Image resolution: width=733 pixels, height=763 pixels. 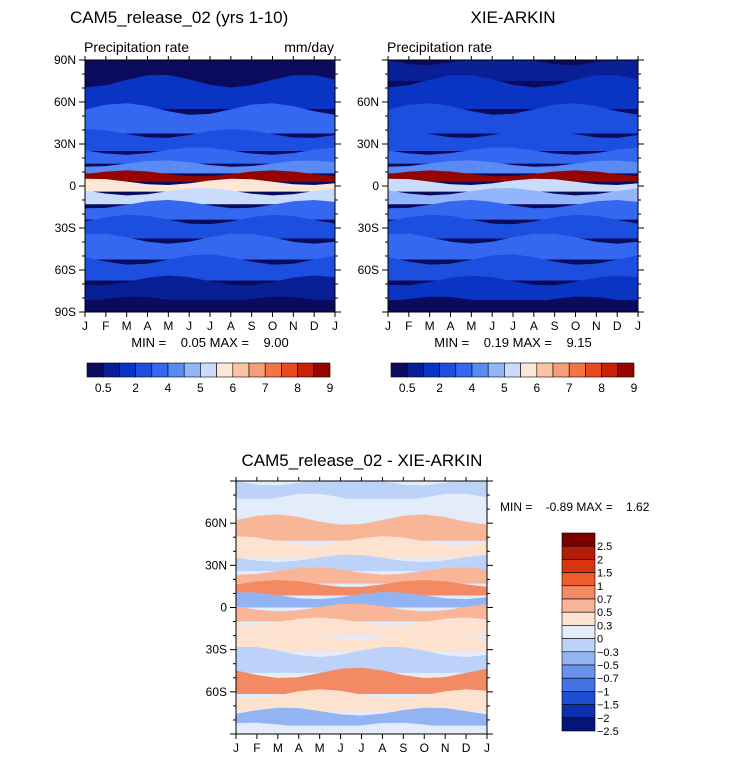 I want to click on lat-band--25, so click(x=361, y=641).